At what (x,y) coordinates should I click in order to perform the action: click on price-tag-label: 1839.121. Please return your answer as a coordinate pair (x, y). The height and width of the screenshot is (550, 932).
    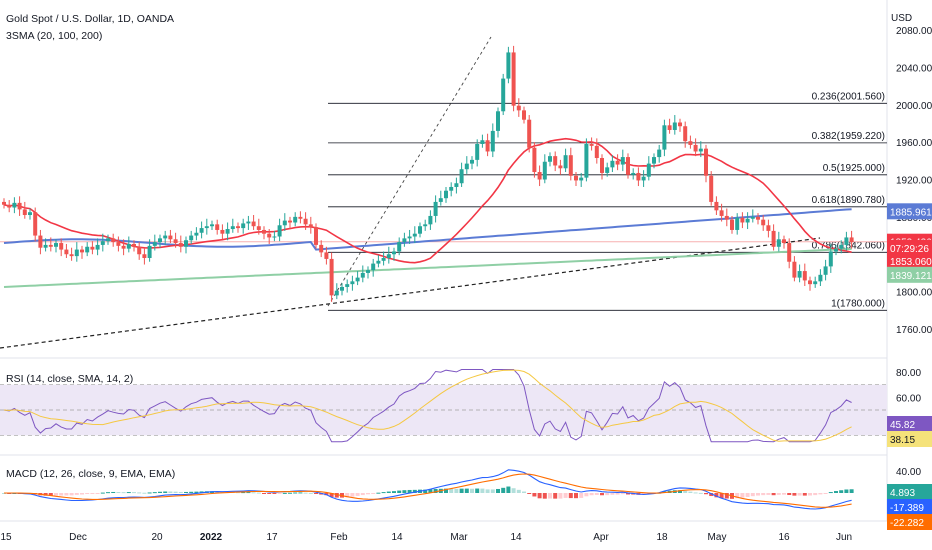
    Looking at the image, I should click on (911, 276).